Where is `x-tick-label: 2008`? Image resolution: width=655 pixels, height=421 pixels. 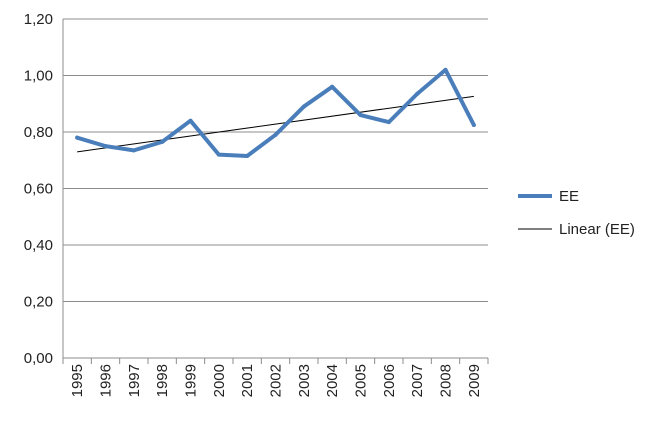
x-tick-label: 2008 is located at coordinates (446, 380).